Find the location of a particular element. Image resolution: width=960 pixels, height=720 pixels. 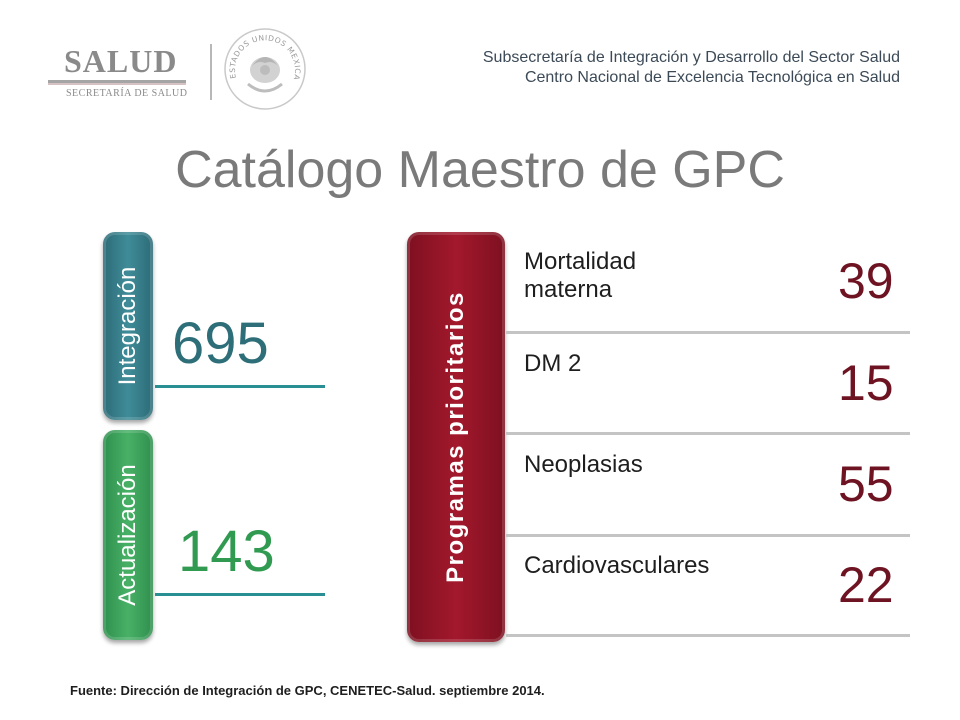

mexico-seal-icon: ESTADOS UNIDOS MEXICANOS is located at coordinates (264, 68).